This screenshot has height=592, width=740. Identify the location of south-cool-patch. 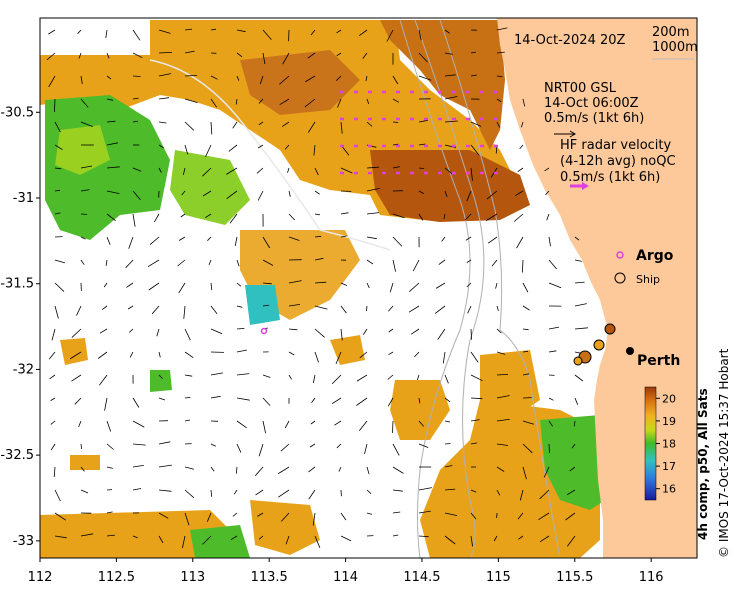
(572, 462).